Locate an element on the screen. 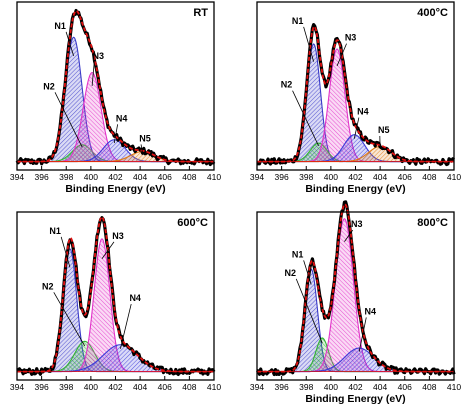  panel-title: 400°C is located at coordinates (432, 13).